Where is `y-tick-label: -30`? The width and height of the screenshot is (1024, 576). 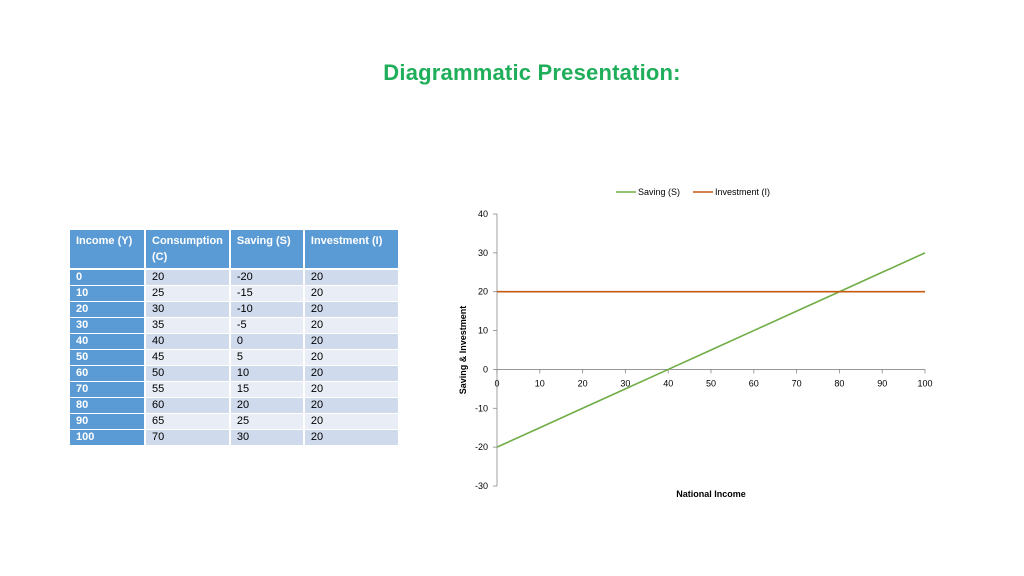
y-tick-label: -30 is located at coordinates (481, 486).